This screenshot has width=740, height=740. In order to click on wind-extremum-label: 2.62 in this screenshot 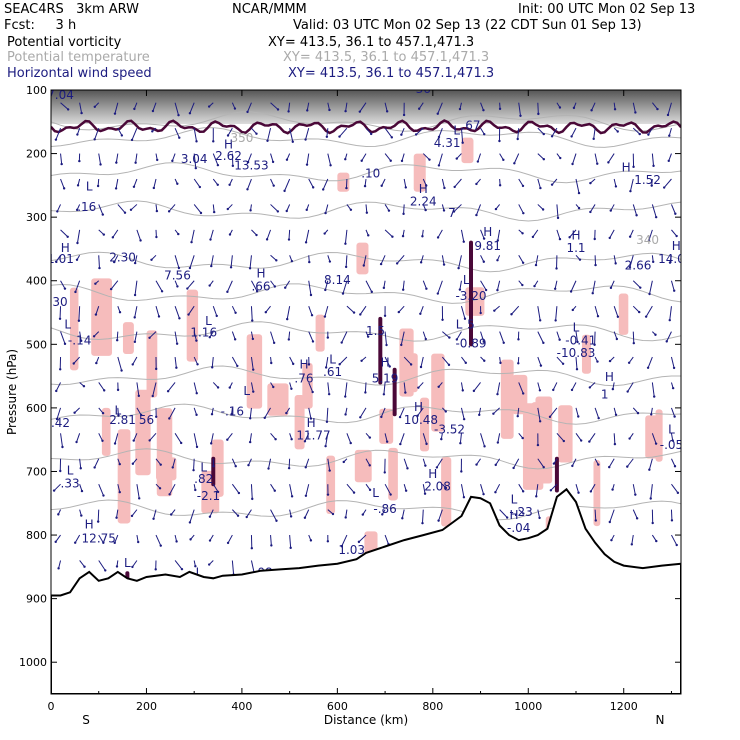, I will do `click(228, 156)`.